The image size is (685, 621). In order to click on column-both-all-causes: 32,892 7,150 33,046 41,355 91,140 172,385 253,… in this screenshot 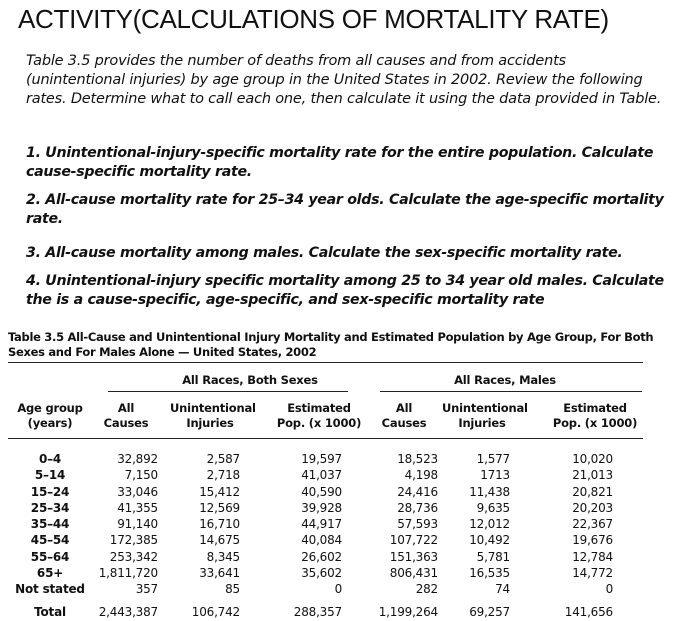, I will do `click(124, 535)`.